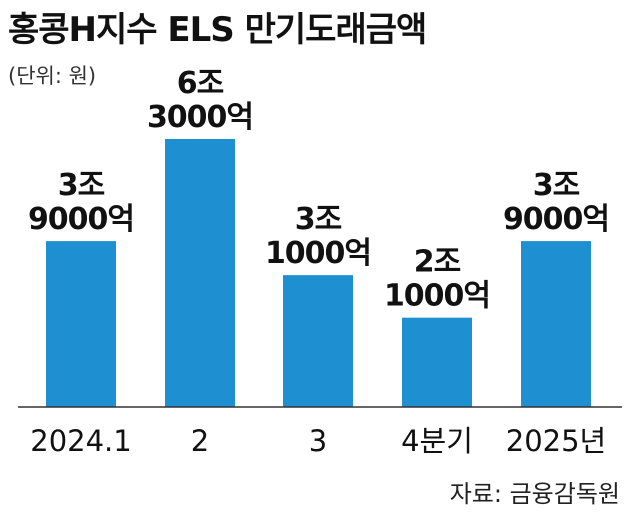  What do you see at coordinates (217, 30) in the screenshot?
I see `chart-title: 홍콩H지수 ELS 만기도래금액` at bounding box center [217, 30].